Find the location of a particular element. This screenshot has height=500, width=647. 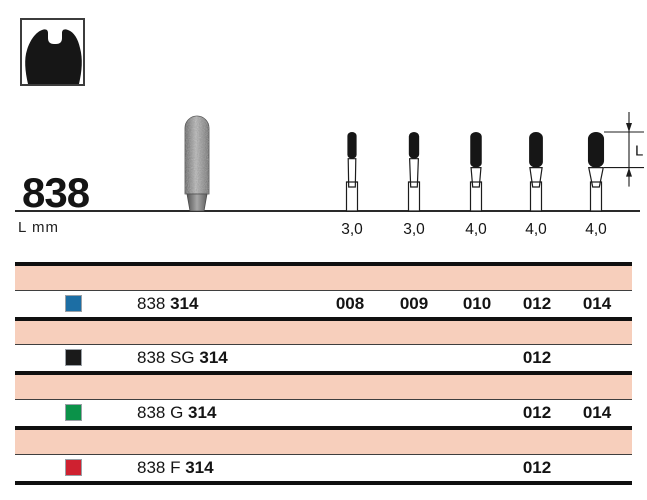

size-value-009: 009 is located at coordinates (414, 303).